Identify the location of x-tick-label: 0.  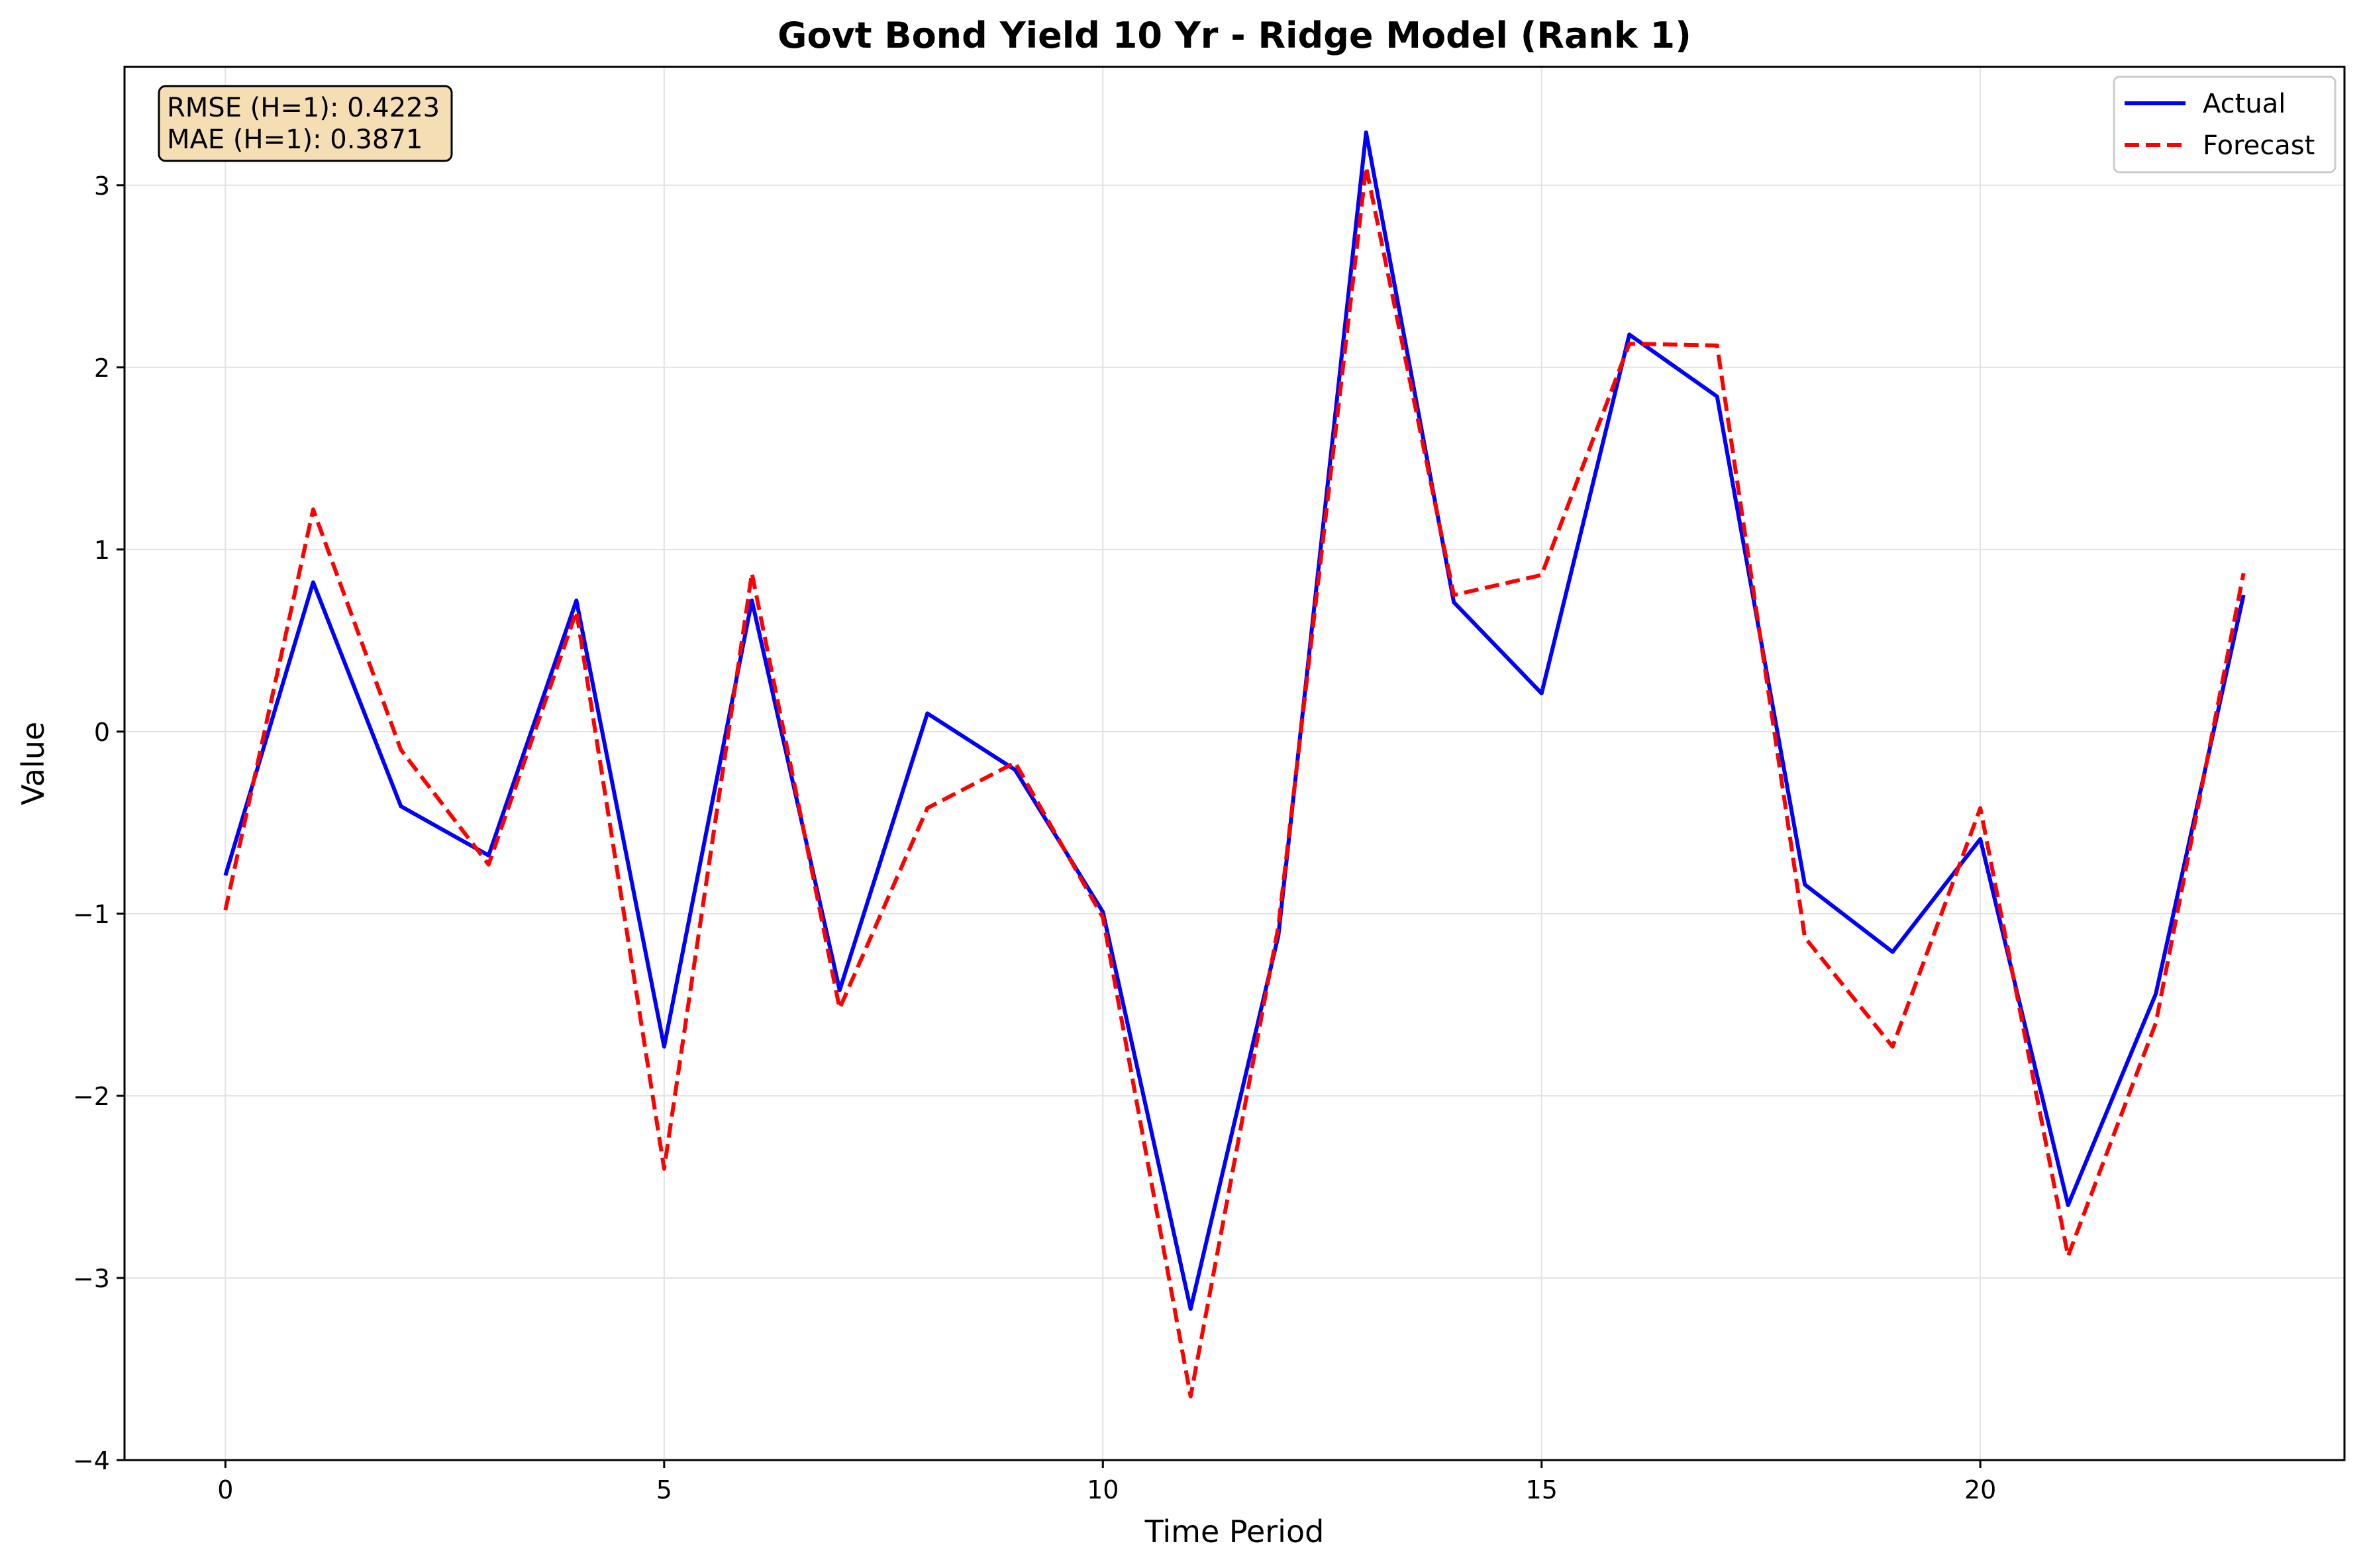
(225, 1489).